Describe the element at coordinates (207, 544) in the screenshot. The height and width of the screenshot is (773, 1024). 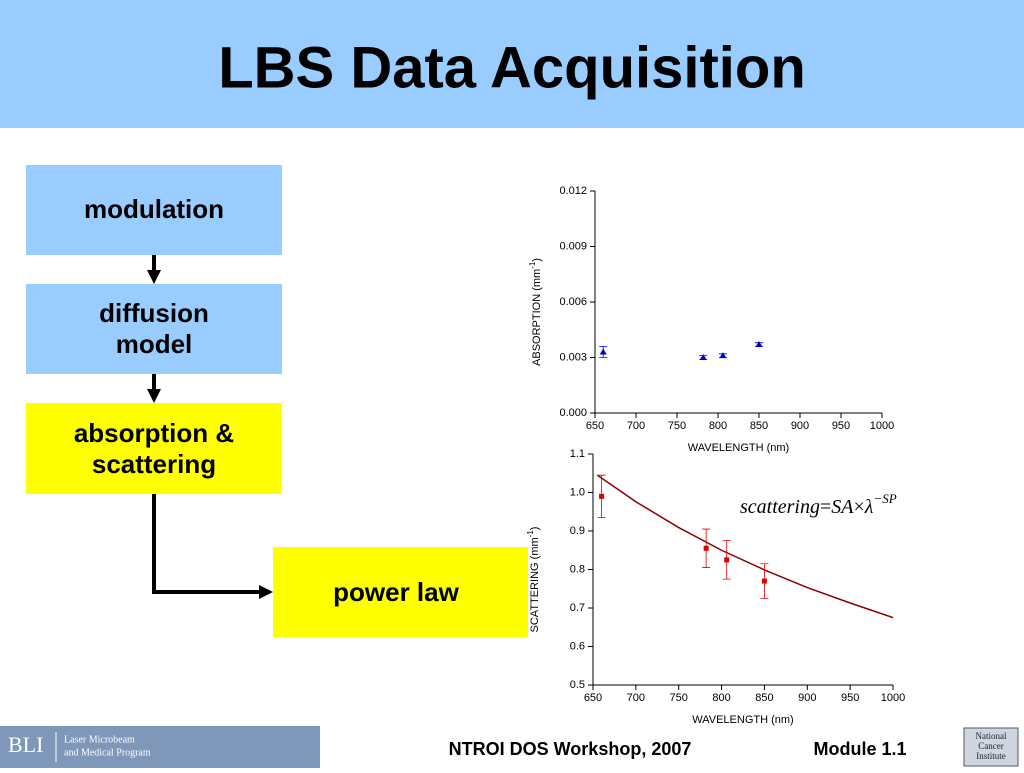
I see `arrow` at that location.